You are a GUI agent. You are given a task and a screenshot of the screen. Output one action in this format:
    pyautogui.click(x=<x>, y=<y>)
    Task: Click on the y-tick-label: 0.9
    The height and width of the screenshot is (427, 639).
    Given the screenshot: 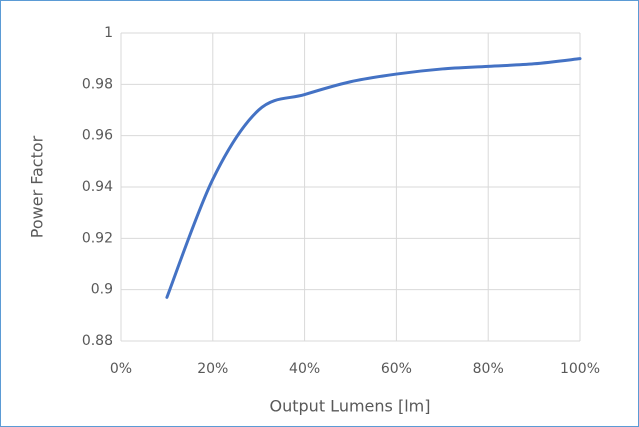 What is the action you would take?
    pyautogui.click(x=102, y=290)
    